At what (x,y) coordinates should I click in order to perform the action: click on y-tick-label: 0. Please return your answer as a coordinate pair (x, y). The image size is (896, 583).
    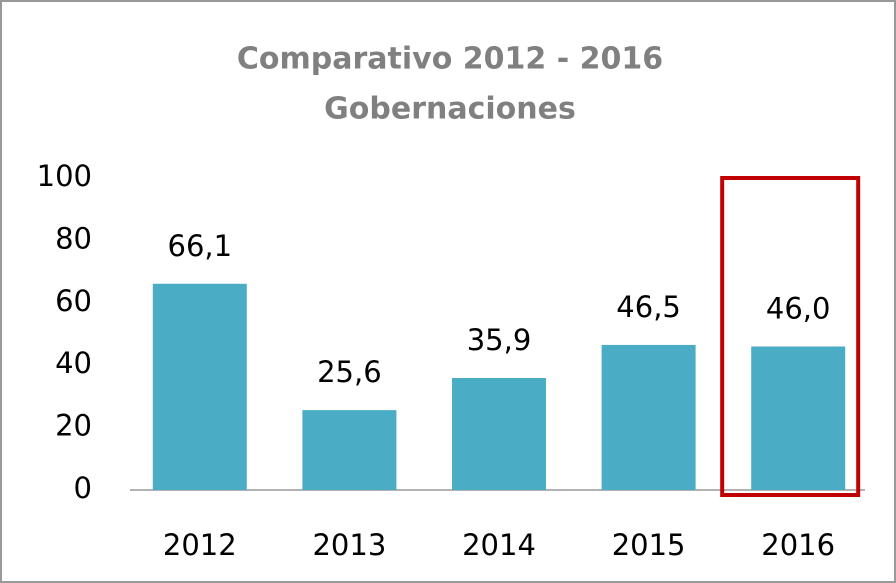
    Looking at the image, I should click on (83, 488).